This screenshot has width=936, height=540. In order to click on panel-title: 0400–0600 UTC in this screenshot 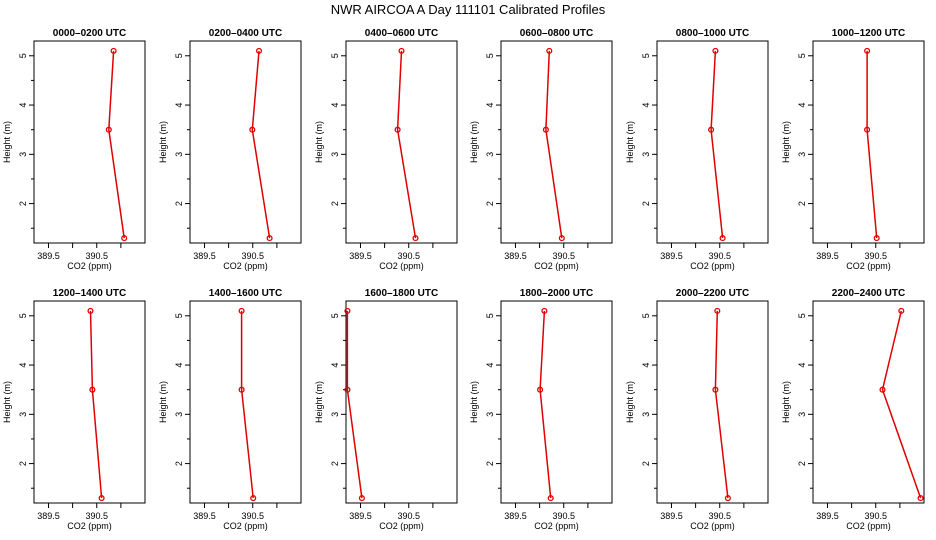, I will do `click(401, 33)`.